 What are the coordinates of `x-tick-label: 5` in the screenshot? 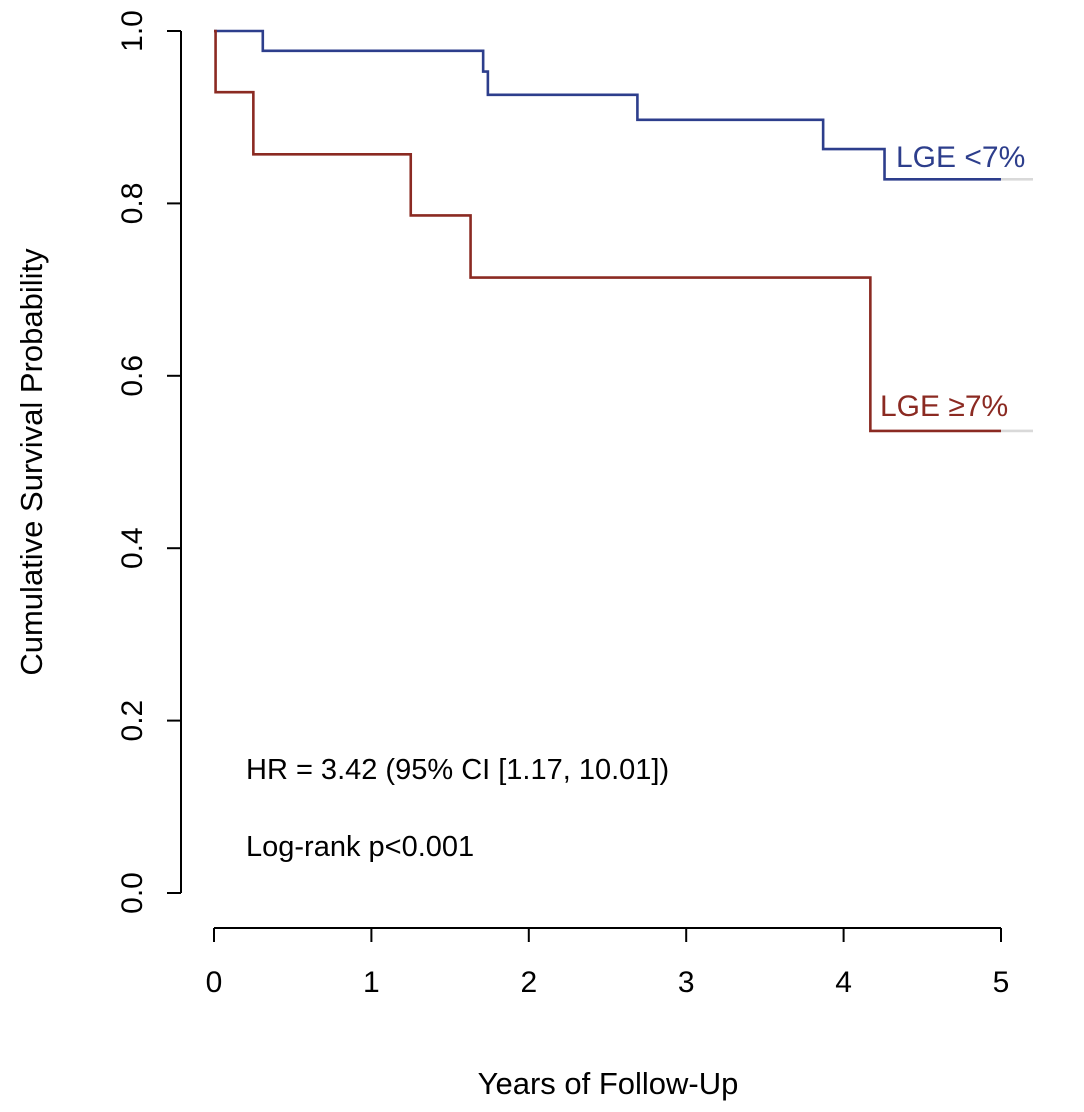 It's located at (1001, 982).